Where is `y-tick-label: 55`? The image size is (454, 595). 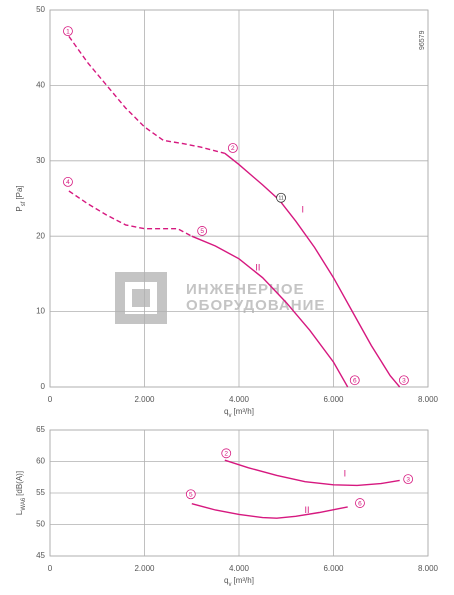
y-tick-label: 55 is located at coordinates (40, 492).